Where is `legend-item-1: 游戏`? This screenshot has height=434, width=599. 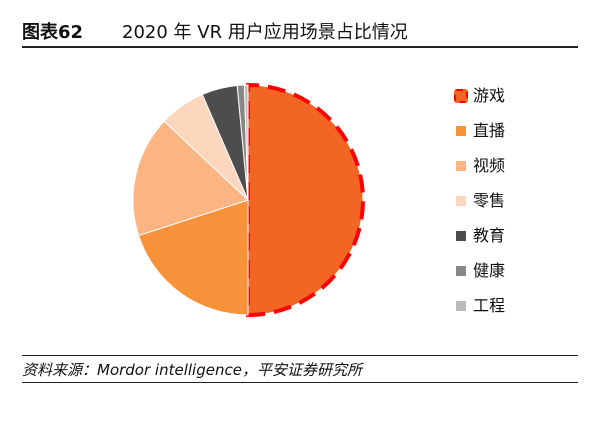
legend-item-1: 游戏 is located at coordinates (515, 101).